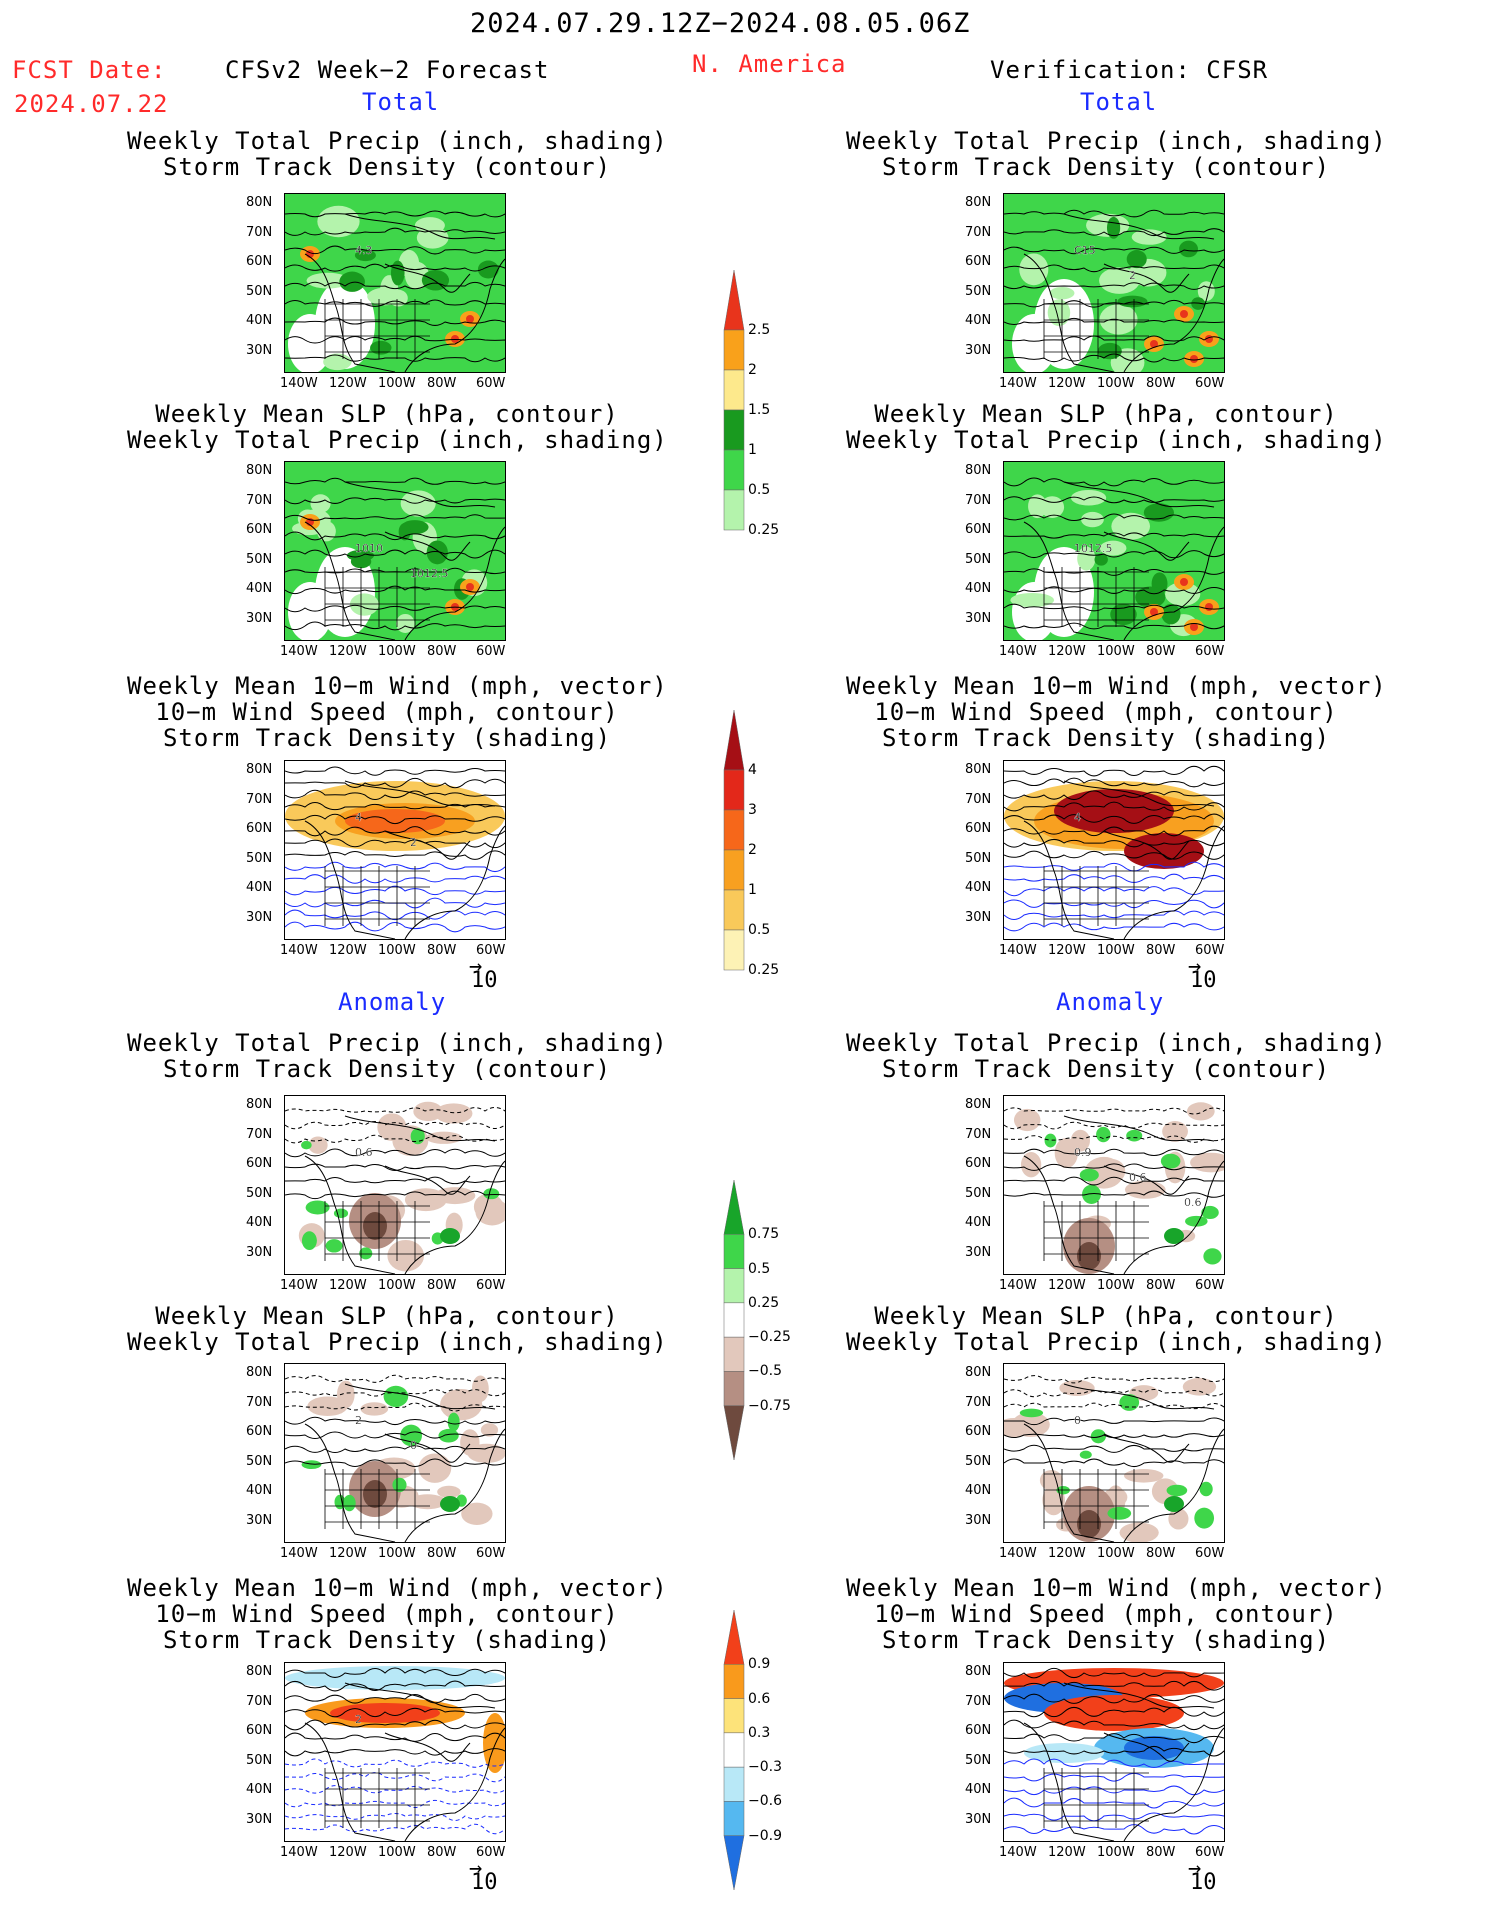 This screenshot has height=1925, width=1487. What do you see at coordinates (429, 573) in the screenshot?
I see `contour-label: 1012.5` at bounding box center [429, 573].